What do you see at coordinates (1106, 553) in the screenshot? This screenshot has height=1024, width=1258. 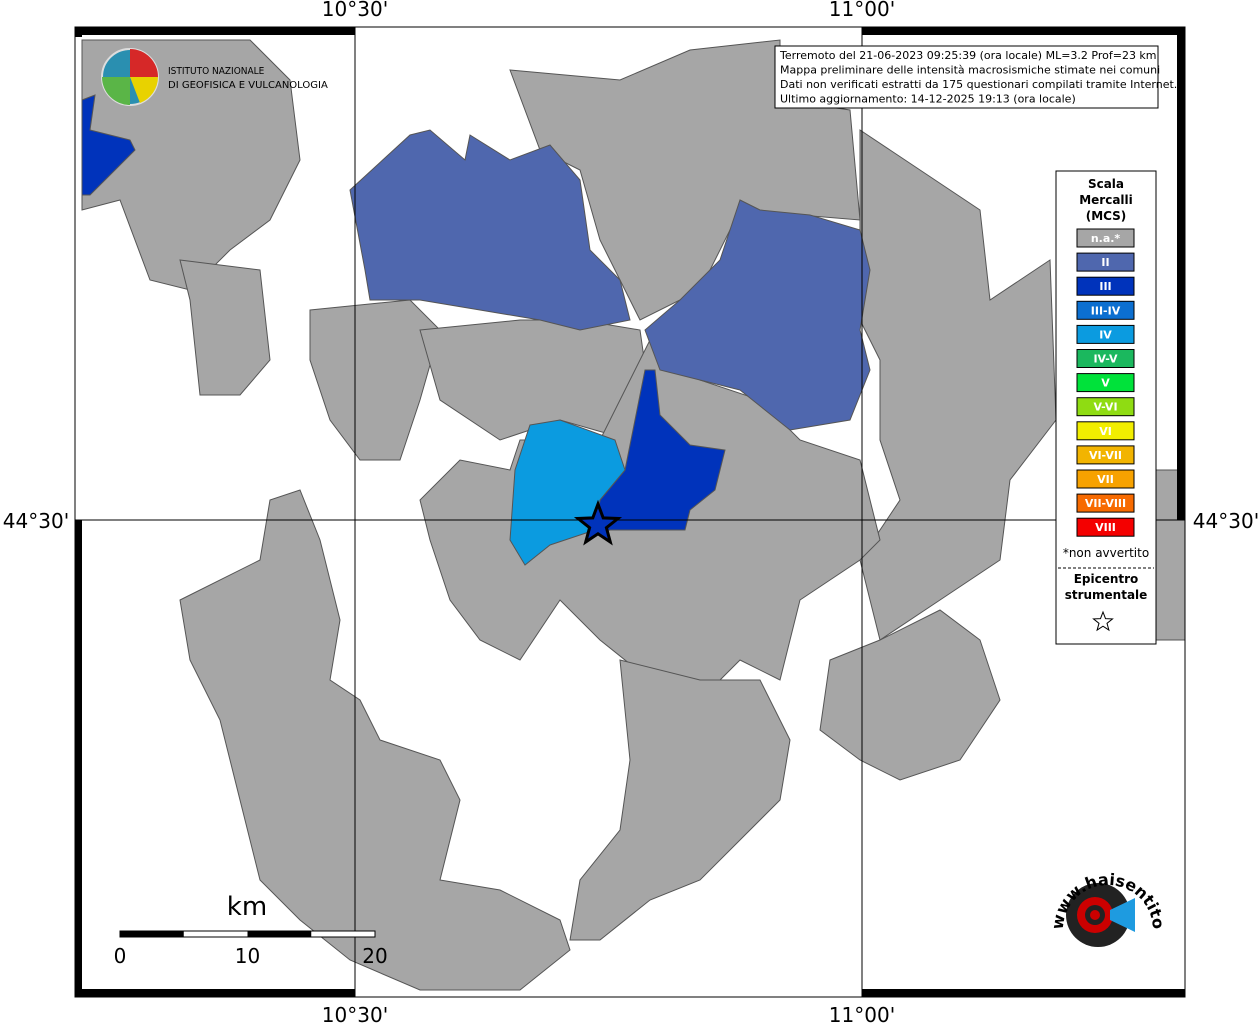 I see `legend-note: *non avvertito` at bounding box center [1106, 553].